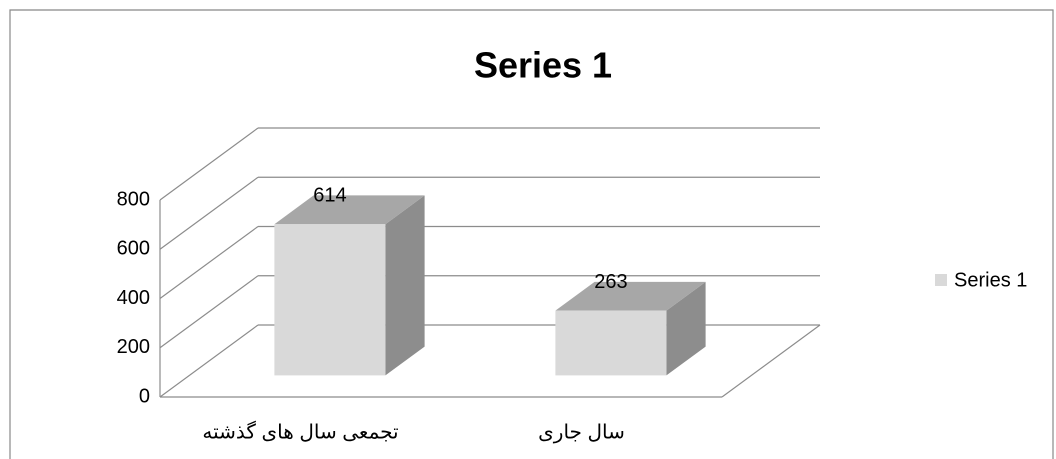 This screenshot has width=1056, height=459. Describe the element at coordinates (133, 347) in the screenshot. I see `y-tick-label: 200` at that location.